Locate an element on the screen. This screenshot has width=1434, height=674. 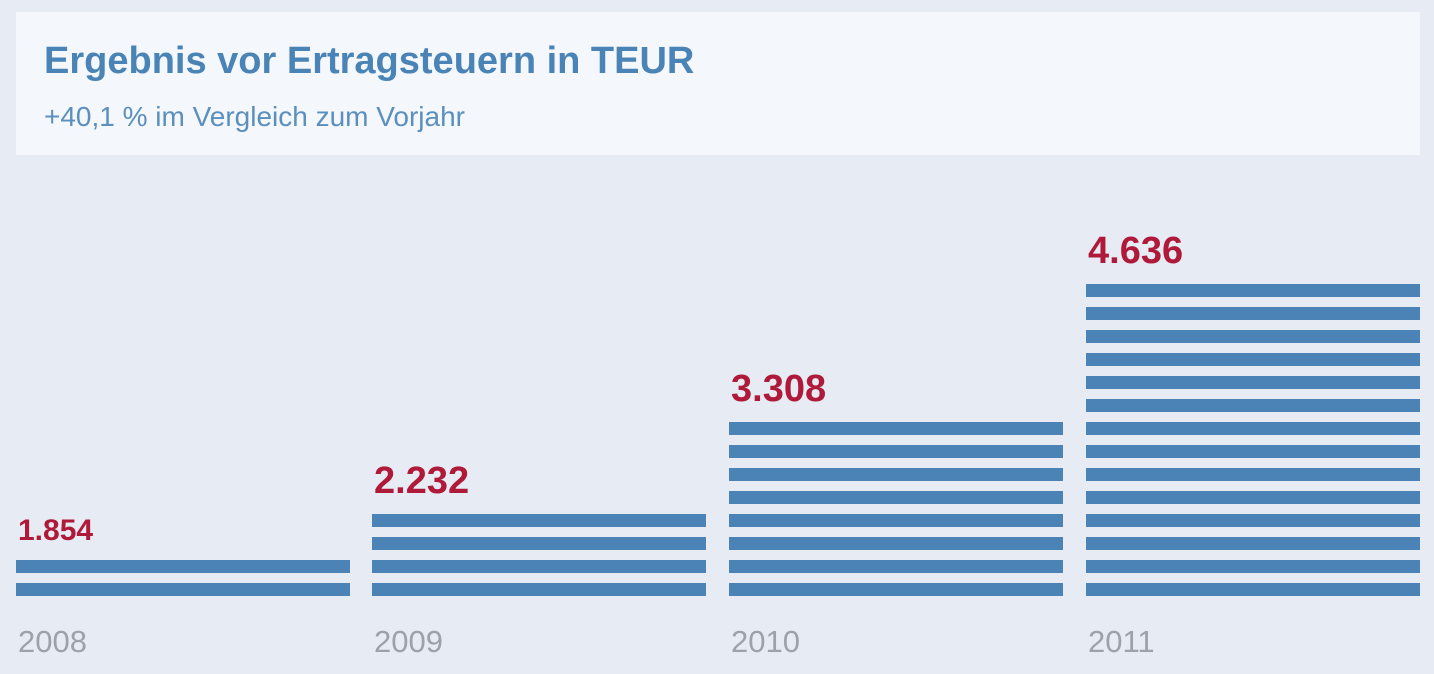
year-label-2010: 2010 is located at coordinates (765, 641).